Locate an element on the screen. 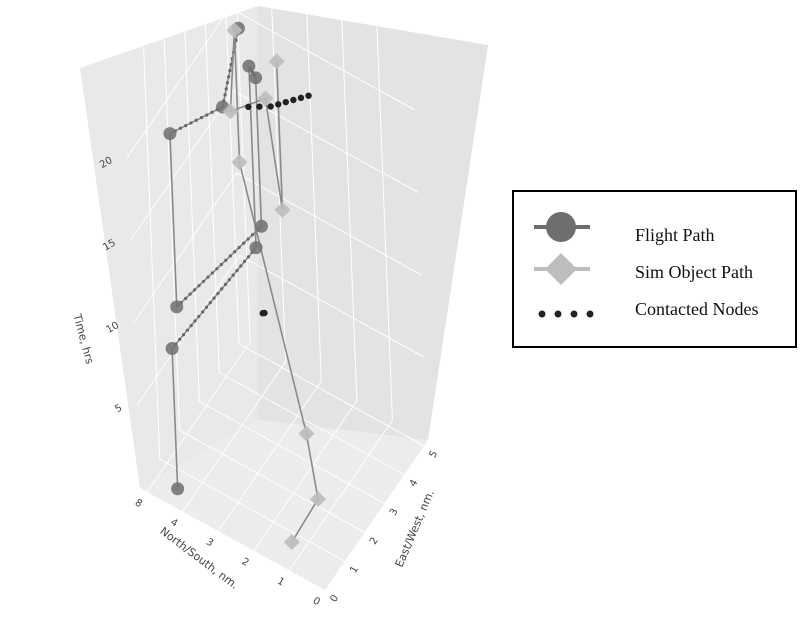 This screenshot has height=618, width=806. z-tick-label: 5 is located at coordinates (118, 409).